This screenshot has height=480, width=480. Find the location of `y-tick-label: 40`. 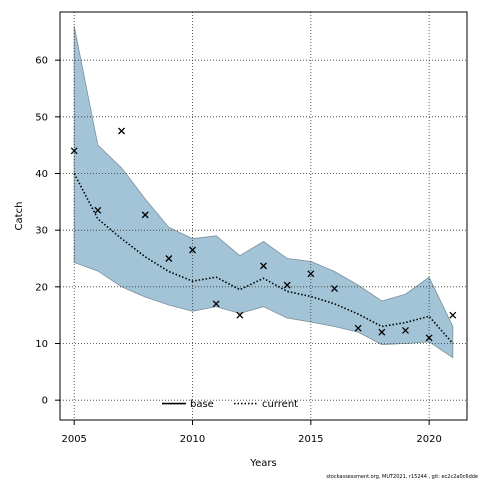

y-tick-label: 40 is located at coordinates (41, 174).